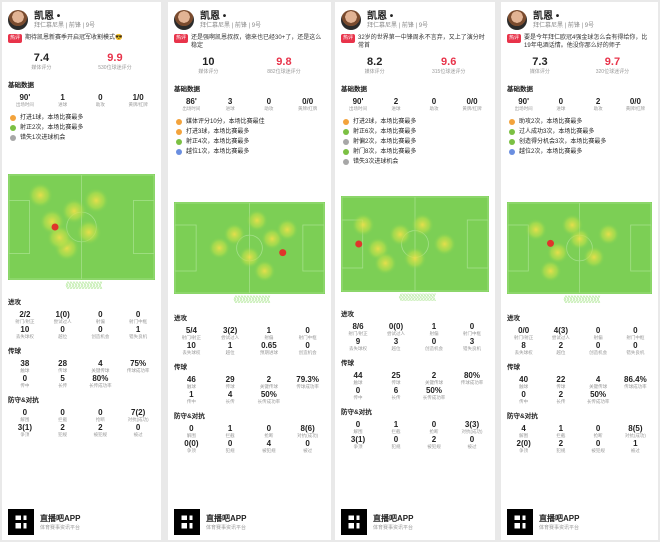 The image size is (660, 542). I want to click on stat-grid: 40 触球 22 传球 4 关键传球 86.4% 传球成功率 0 传中 2 长传 50% 长传成功率, so click(579, 390).